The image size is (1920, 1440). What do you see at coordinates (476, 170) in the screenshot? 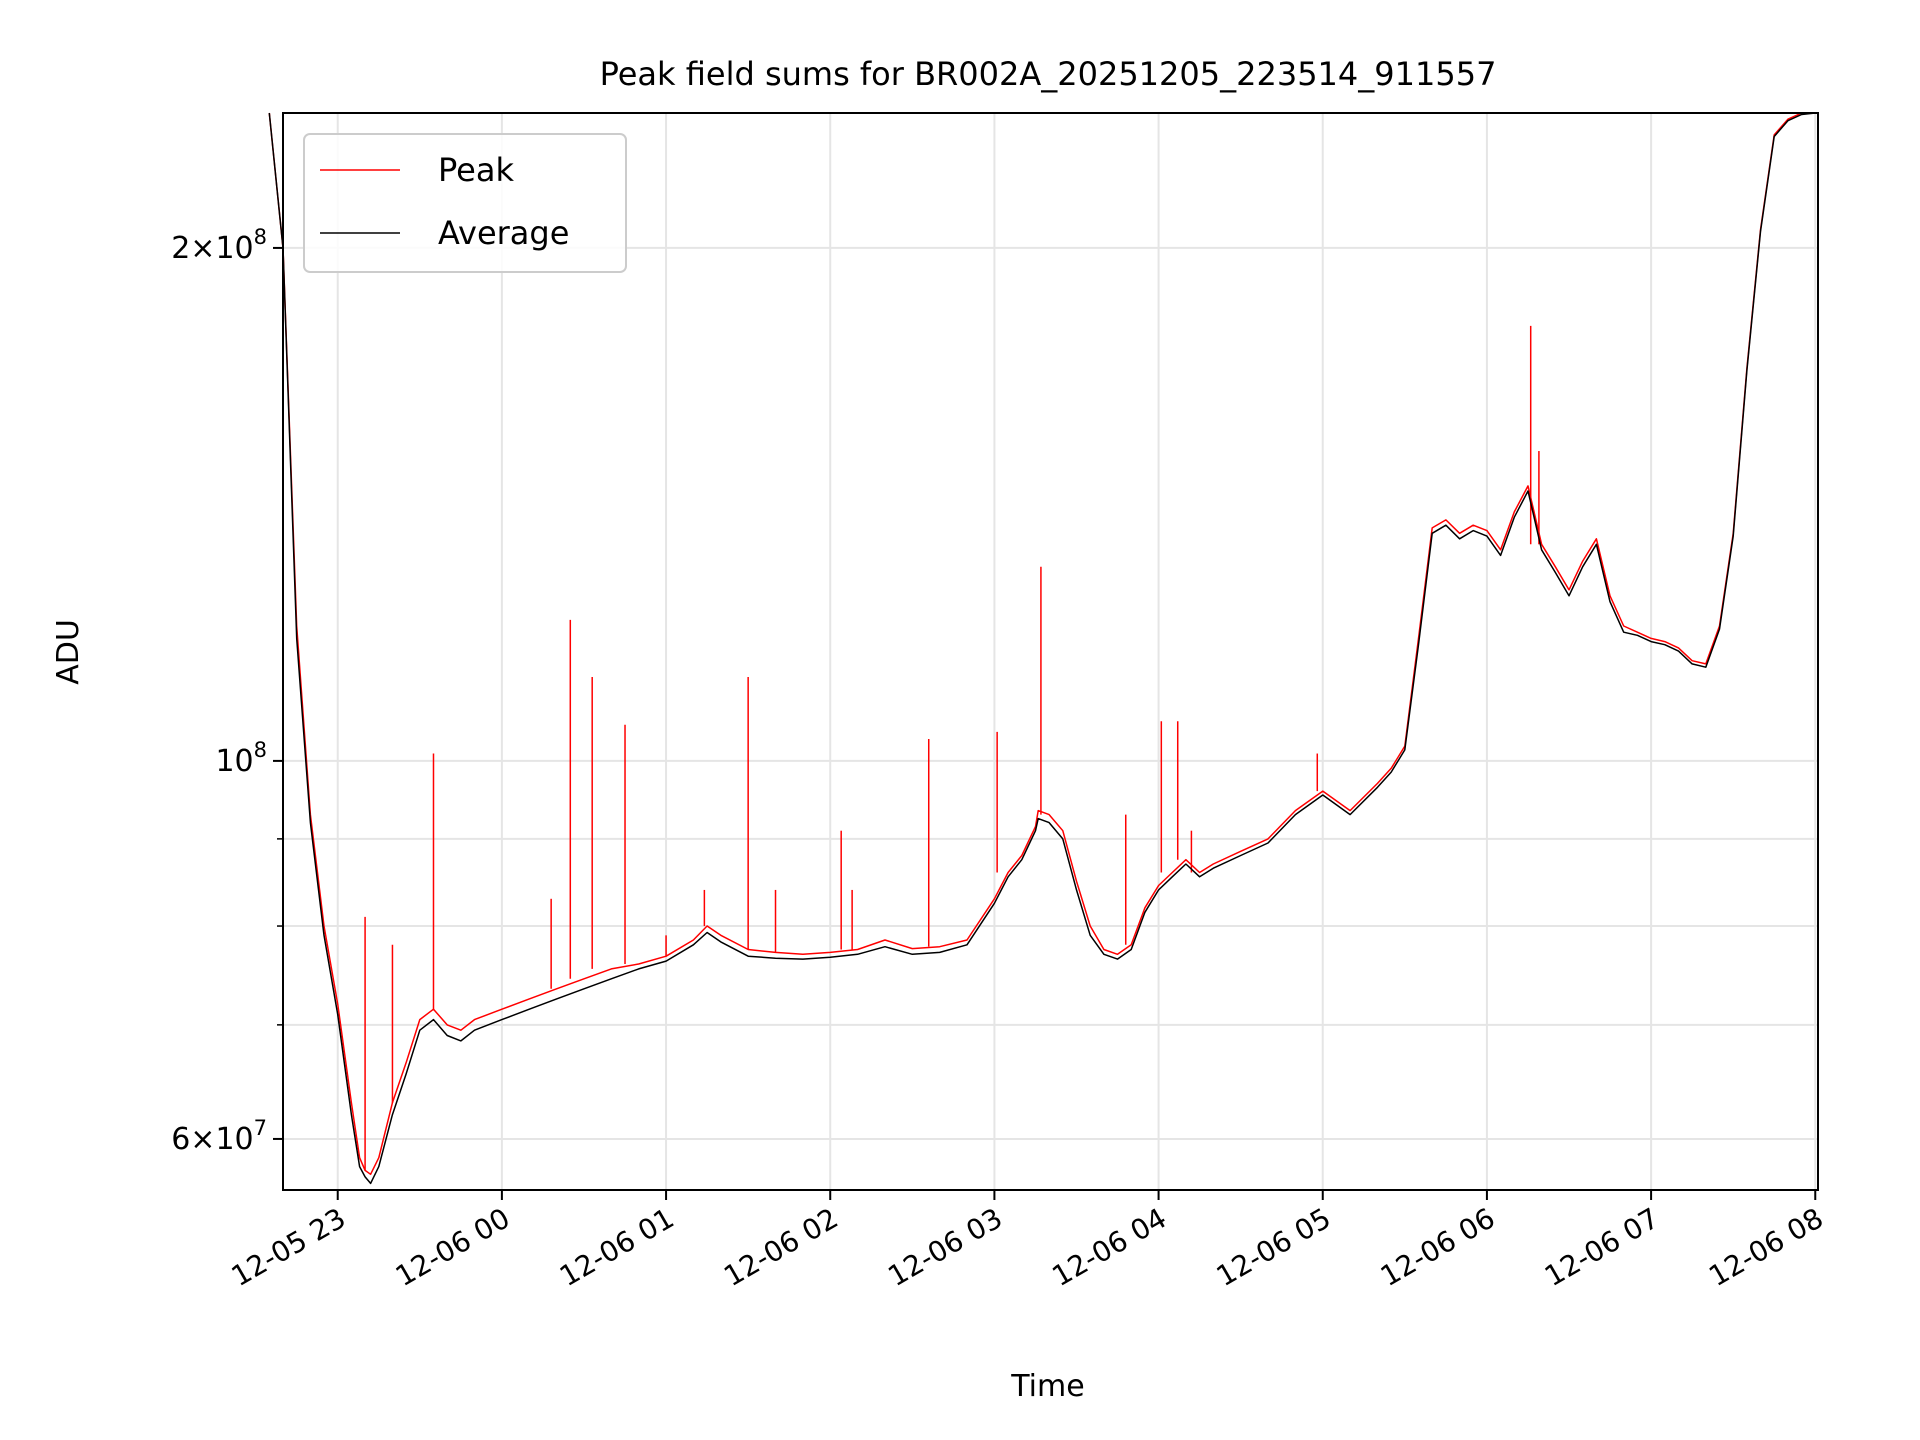
I see `legend-peak-label: Peak` at bounding box center [476, 170].